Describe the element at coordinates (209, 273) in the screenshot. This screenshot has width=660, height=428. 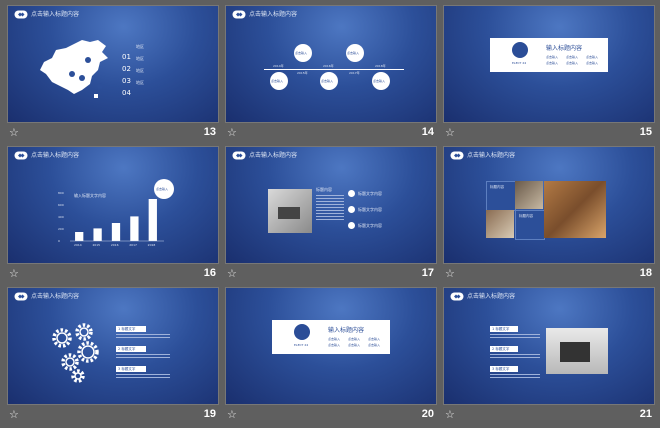
I see `slide-number: 16` at that location.